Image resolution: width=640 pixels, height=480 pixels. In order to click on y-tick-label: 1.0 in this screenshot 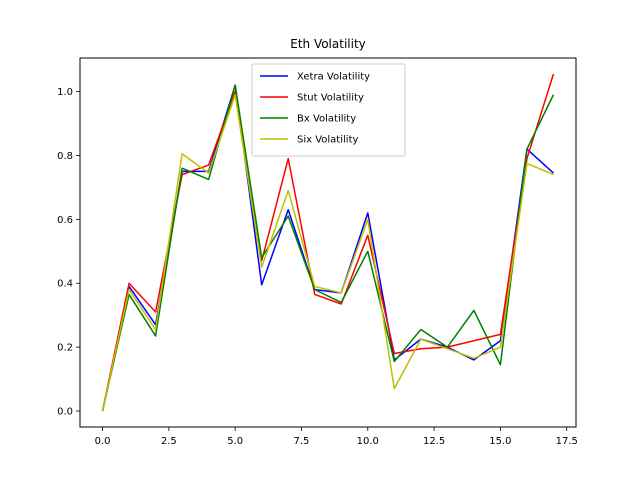, I will do `click(65, 92)`.